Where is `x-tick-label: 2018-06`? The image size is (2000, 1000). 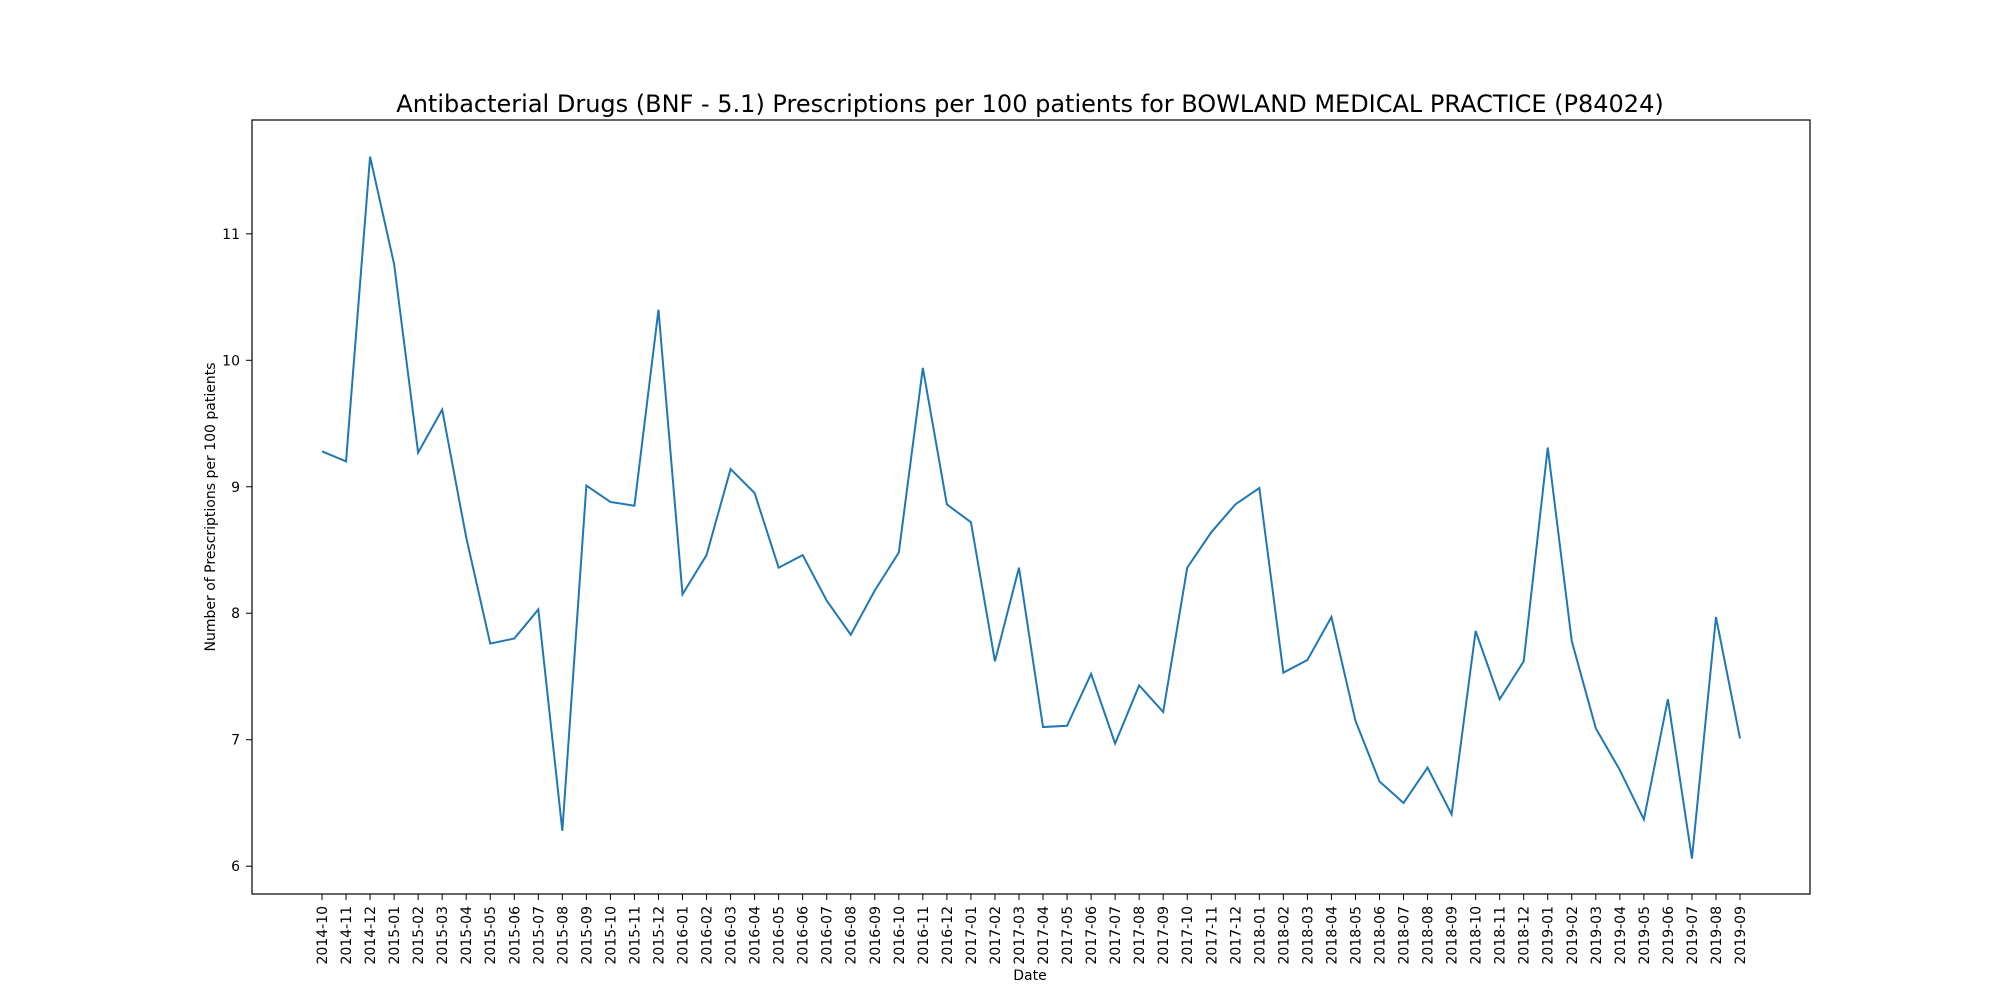
x-tick-label: 2018-06 is located at coordinates (1380, 935).